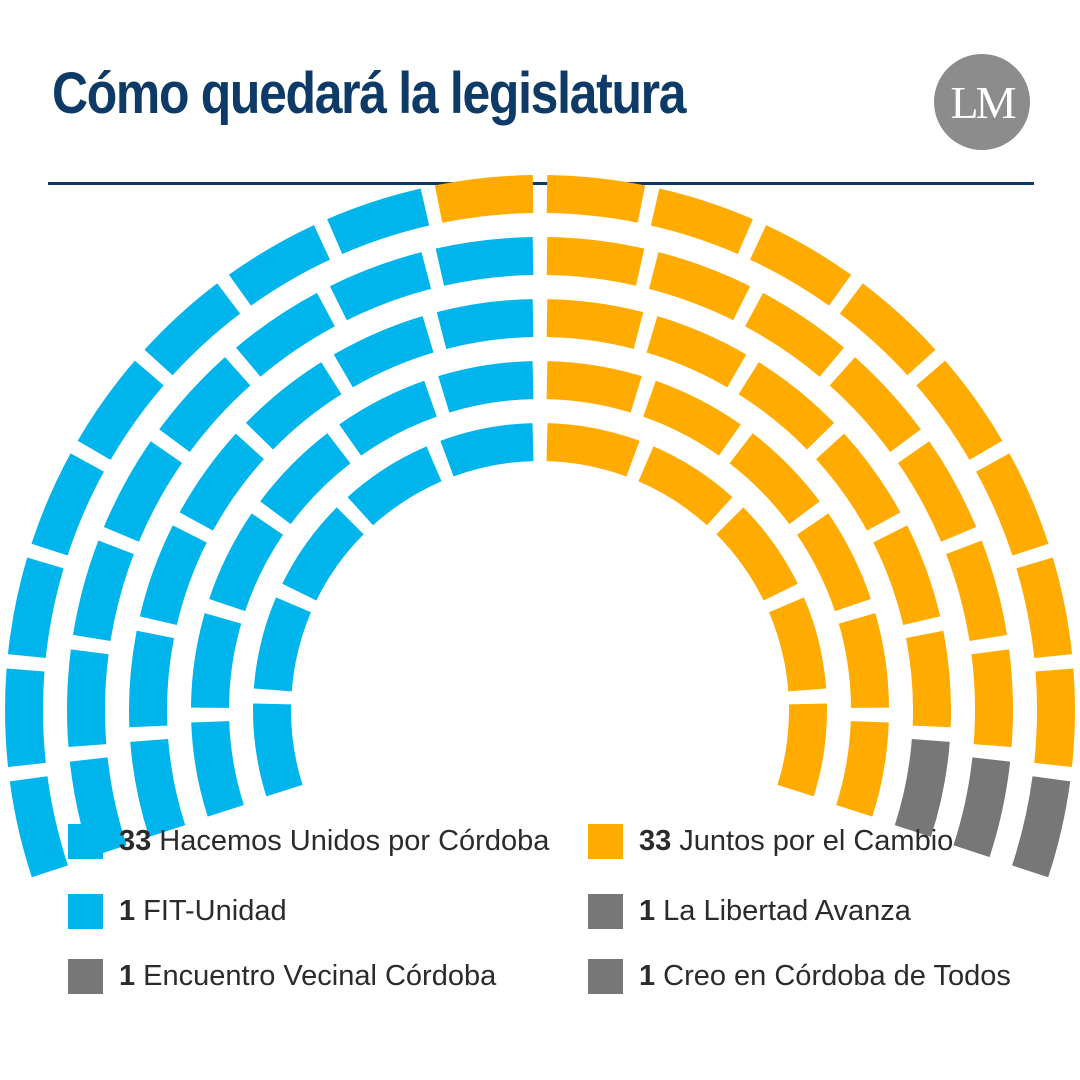 The image size is (1080, 1080). I want to click on title-divider, so click(541, 183).